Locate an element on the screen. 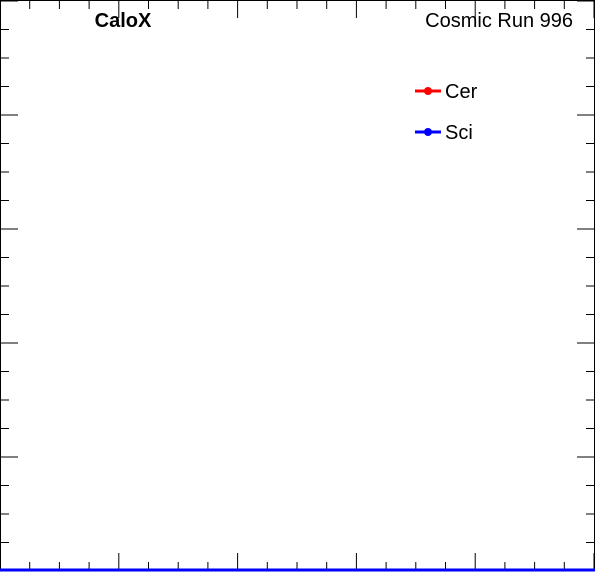  legend-entry-cer: Cer is located at coordinates (446, 92).